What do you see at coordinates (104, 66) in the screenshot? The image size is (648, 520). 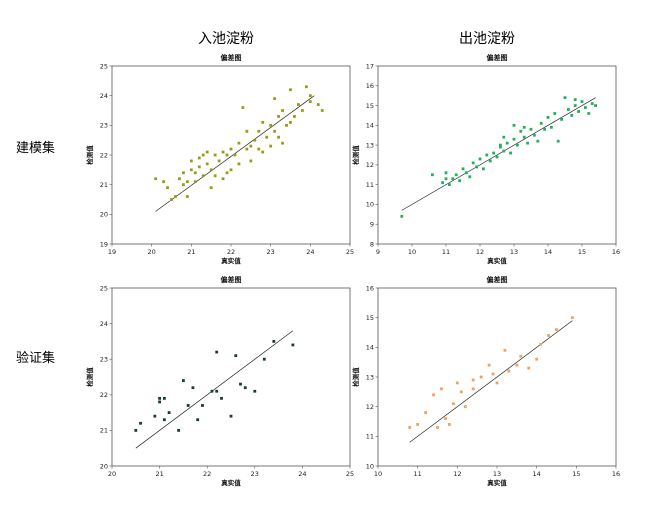 I see `y-tick-label: 25` at bounding box center [104, 66].